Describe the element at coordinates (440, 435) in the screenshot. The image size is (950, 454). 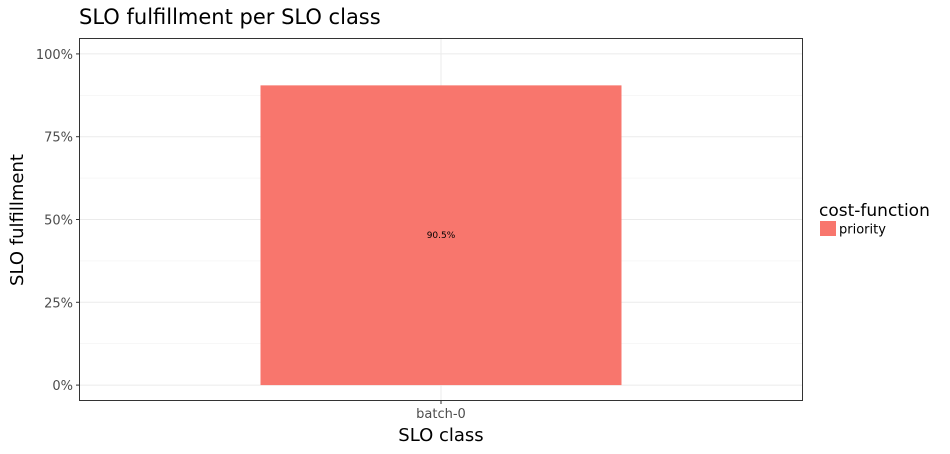
I see `x-axis-title: SLO class` at that location.